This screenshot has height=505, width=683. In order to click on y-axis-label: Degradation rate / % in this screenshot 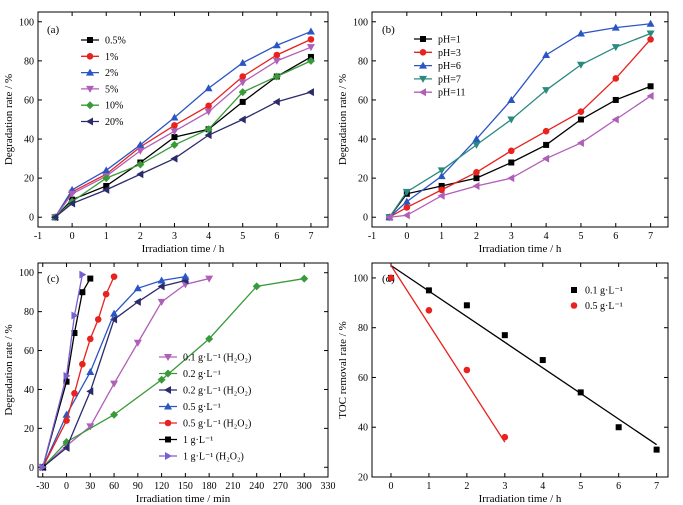, I will do `click(9, 119)`.